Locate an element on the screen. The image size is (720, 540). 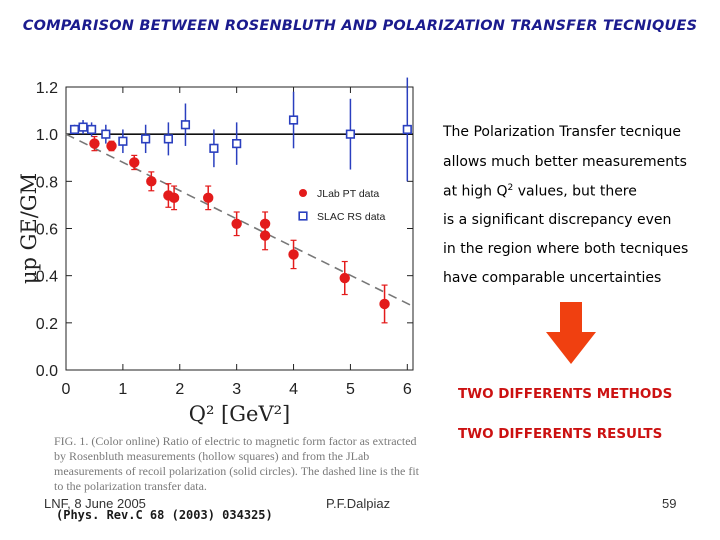
explanation-line-6: have comparable uncertainties is located at coordinates (552, 278).